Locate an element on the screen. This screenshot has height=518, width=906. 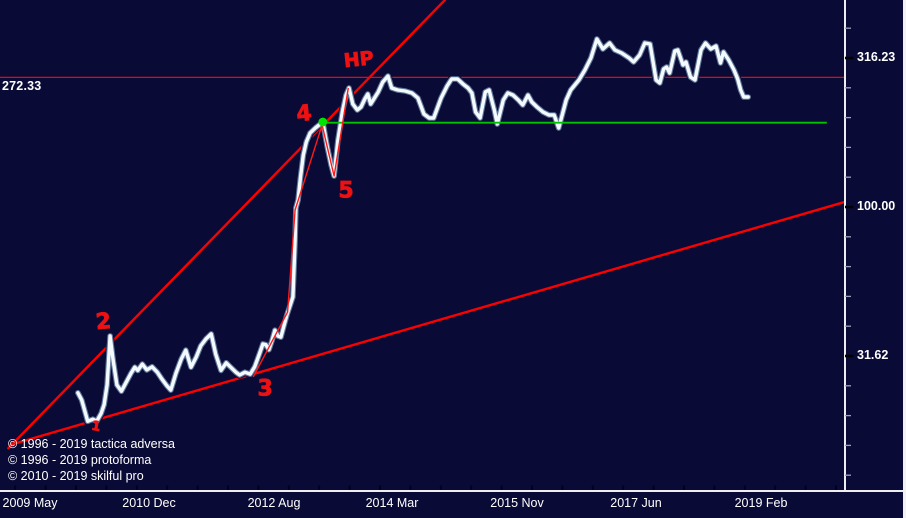
x-axis-label: 2012 Aug is located at coordinates (274, 503).